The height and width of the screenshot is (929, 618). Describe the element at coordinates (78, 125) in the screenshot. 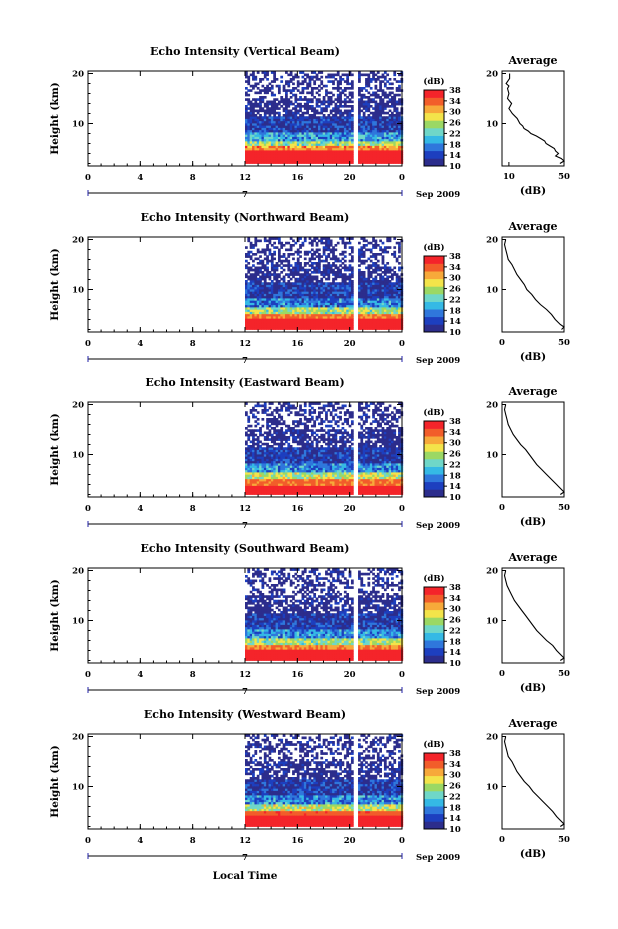

I see `y-tick-label: 10` at that location.